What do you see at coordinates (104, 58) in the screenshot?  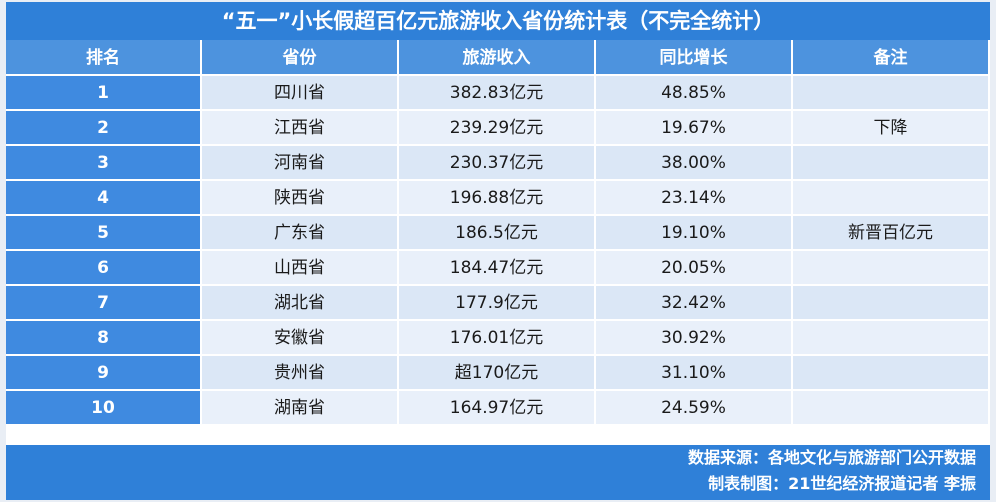 I see `header-cell: 排名` at bounding box center [104, 58].